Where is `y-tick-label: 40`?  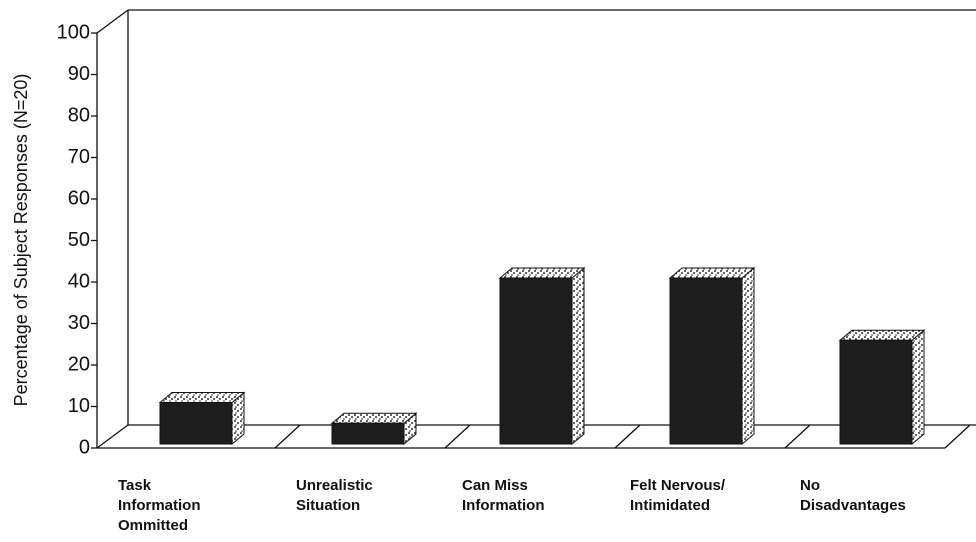 y-tick-label: 40 is located at coordinates (79, 281).